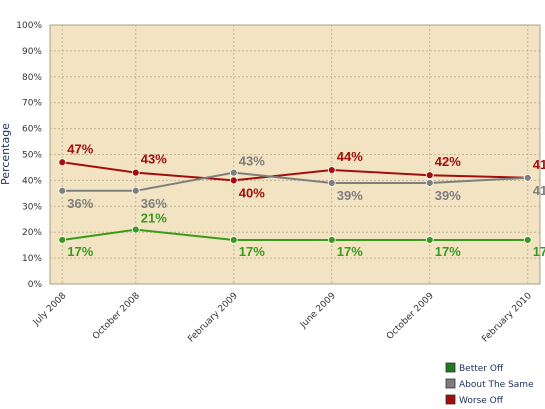 Image resolution: width=545 pixels, height=409 pixels. What do you see at coordinates (154, 218) in the screenshot?
I see `data-label: 21%` at bounding box center [154, 218].